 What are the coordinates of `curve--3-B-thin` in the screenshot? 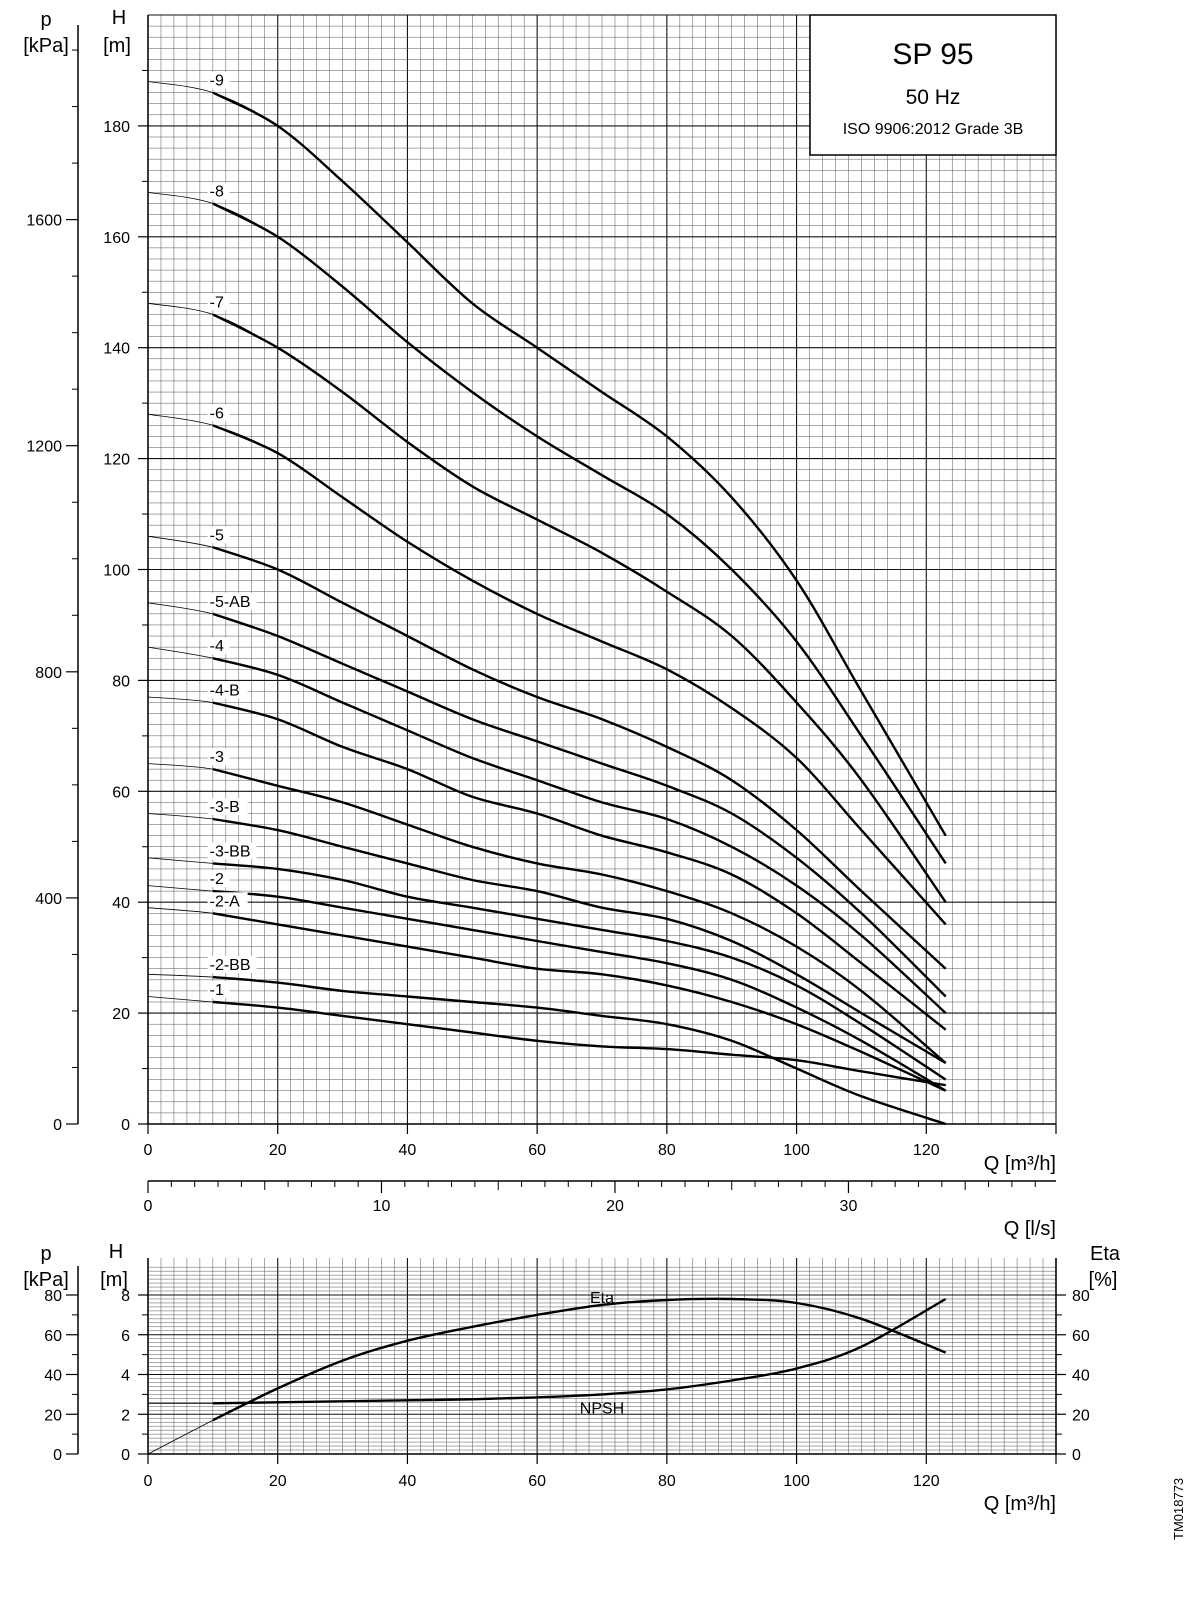 It's located at (546, 938).